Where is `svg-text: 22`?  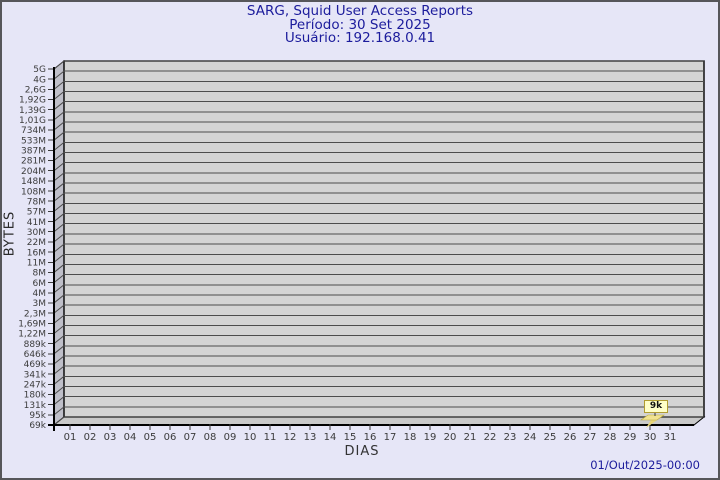
svg-text: 22 is located at coordinates (490, 437).